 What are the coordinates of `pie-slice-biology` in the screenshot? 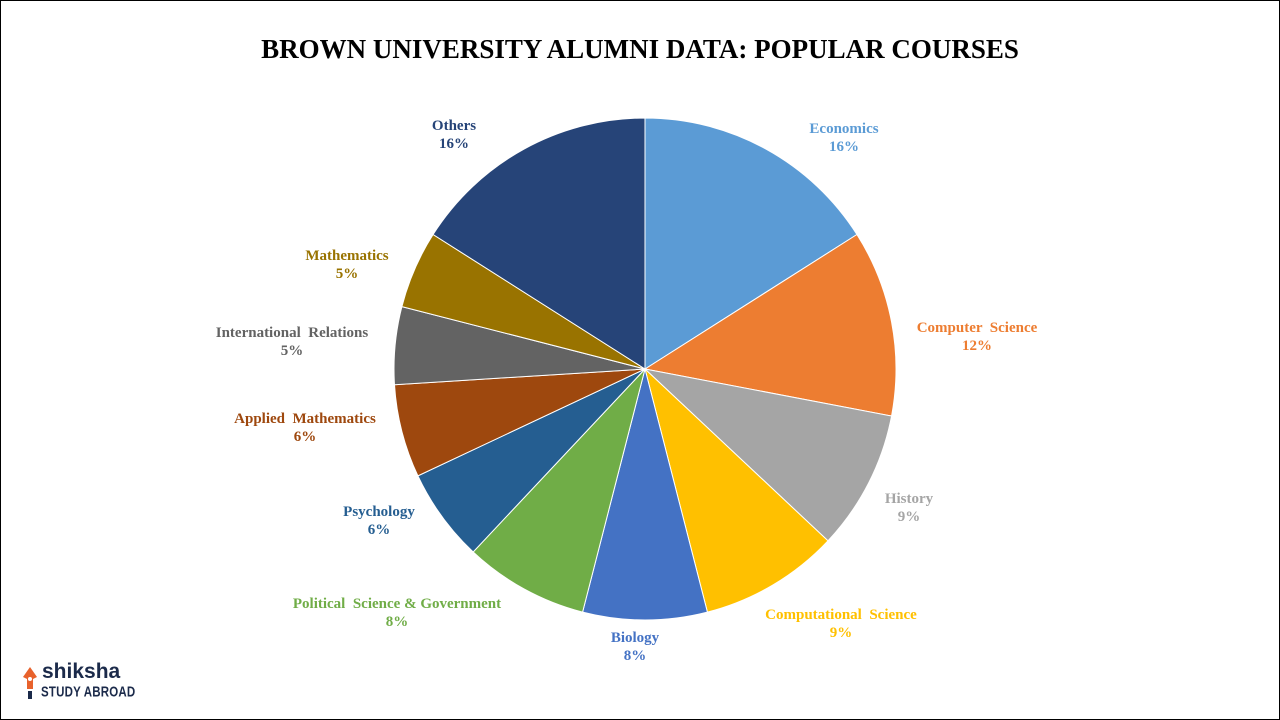 It's located at (645, 494).